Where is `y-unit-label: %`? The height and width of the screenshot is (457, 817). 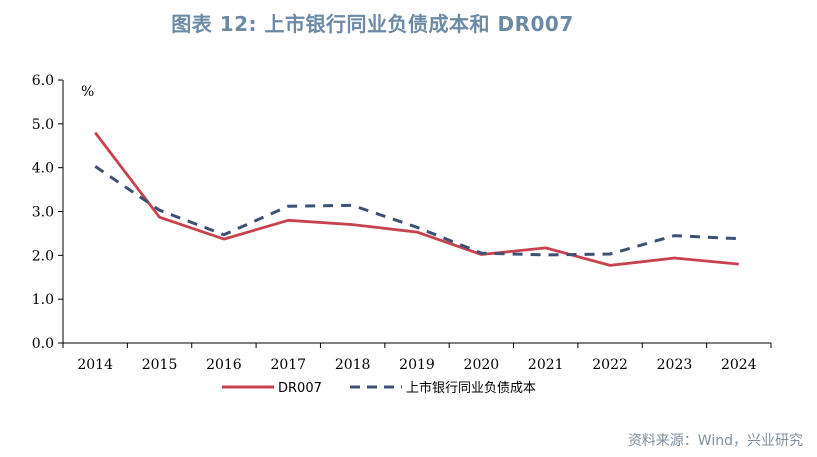 y-unit-label: % is located at coordinates (87, 92).